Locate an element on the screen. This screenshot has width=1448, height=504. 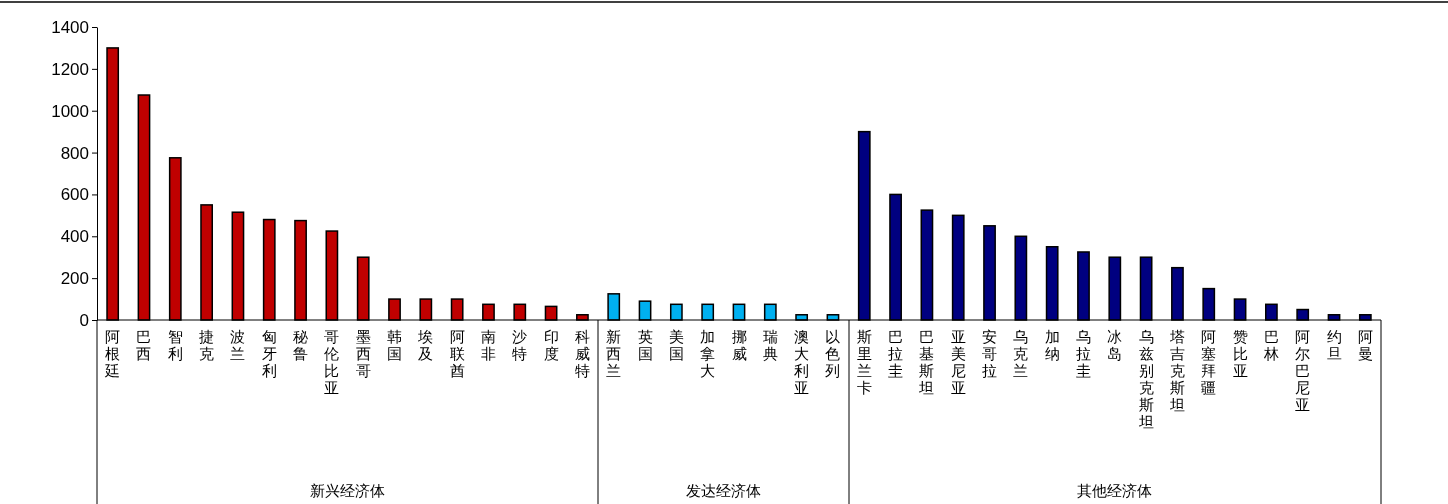
x-tick-label: 印度 is located at coordinates (551, 345).